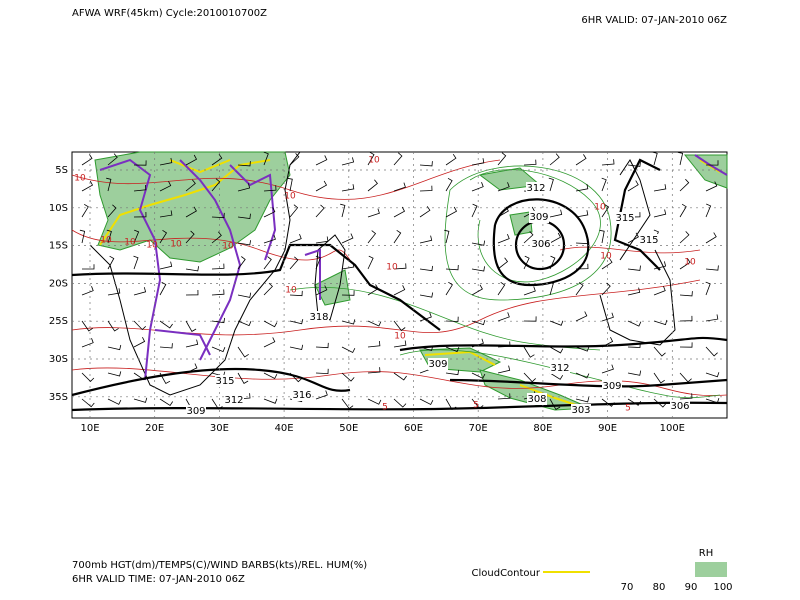 This screenshot has height=600, width=800. Describe the element at coordinates (58, 246) in the screenshot. I see `lat-label: 15S` at that location.